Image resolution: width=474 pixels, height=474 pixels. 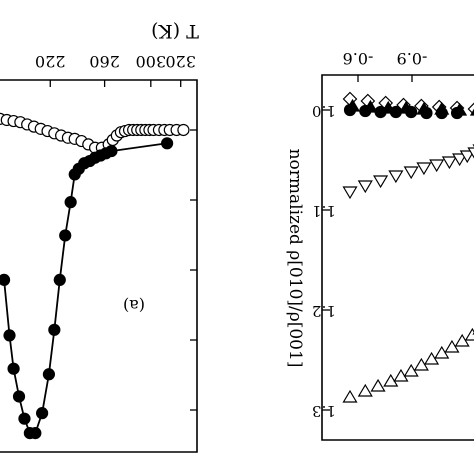 What do you see at coordinates (324, 311) in the screenshot?
I see `y-tick-label: 1.2` at bounding box center [324, 311].